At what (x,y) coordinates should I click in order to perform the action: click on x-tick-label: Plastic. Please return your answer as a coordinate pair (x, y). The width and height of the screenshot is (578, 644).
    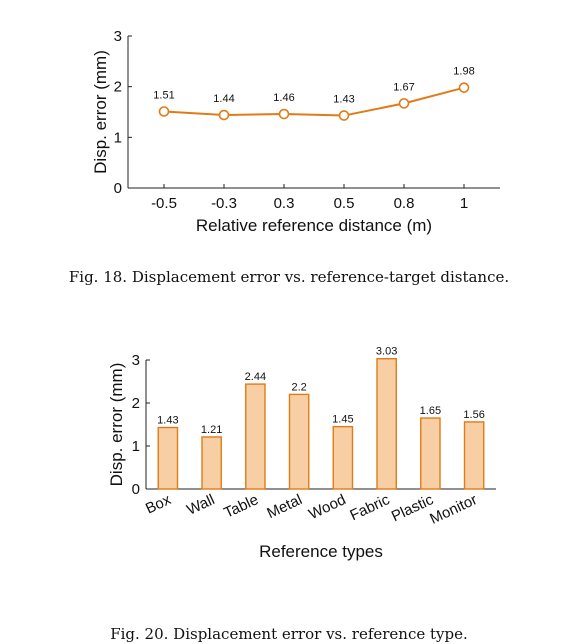
    Looking at the image, I should click on (413, 508).